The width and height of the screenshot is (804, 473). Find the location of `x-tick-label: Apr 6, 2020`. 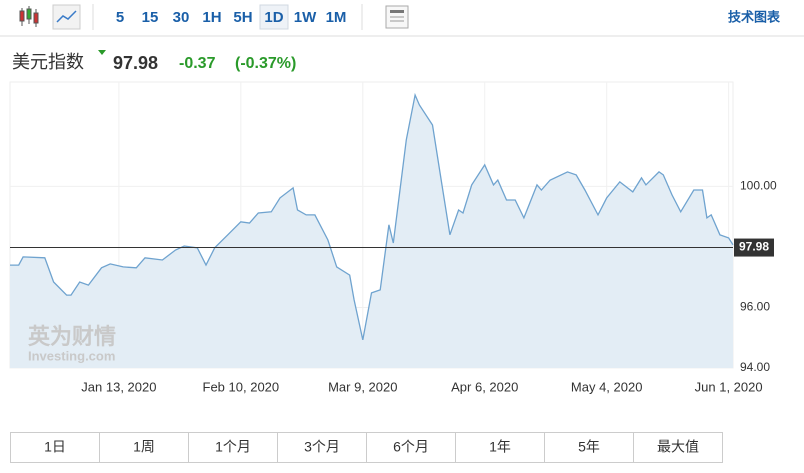

x-tick-label: Apr 6, 2020 is located at coordinates (484, 386).